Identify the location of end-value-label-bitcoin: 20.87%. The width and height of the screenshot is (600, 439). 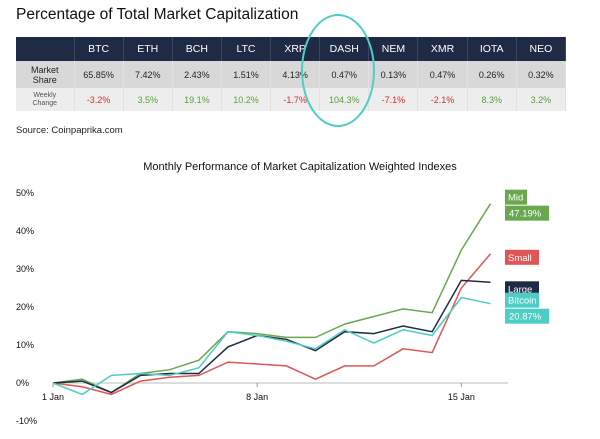
(525, 317).